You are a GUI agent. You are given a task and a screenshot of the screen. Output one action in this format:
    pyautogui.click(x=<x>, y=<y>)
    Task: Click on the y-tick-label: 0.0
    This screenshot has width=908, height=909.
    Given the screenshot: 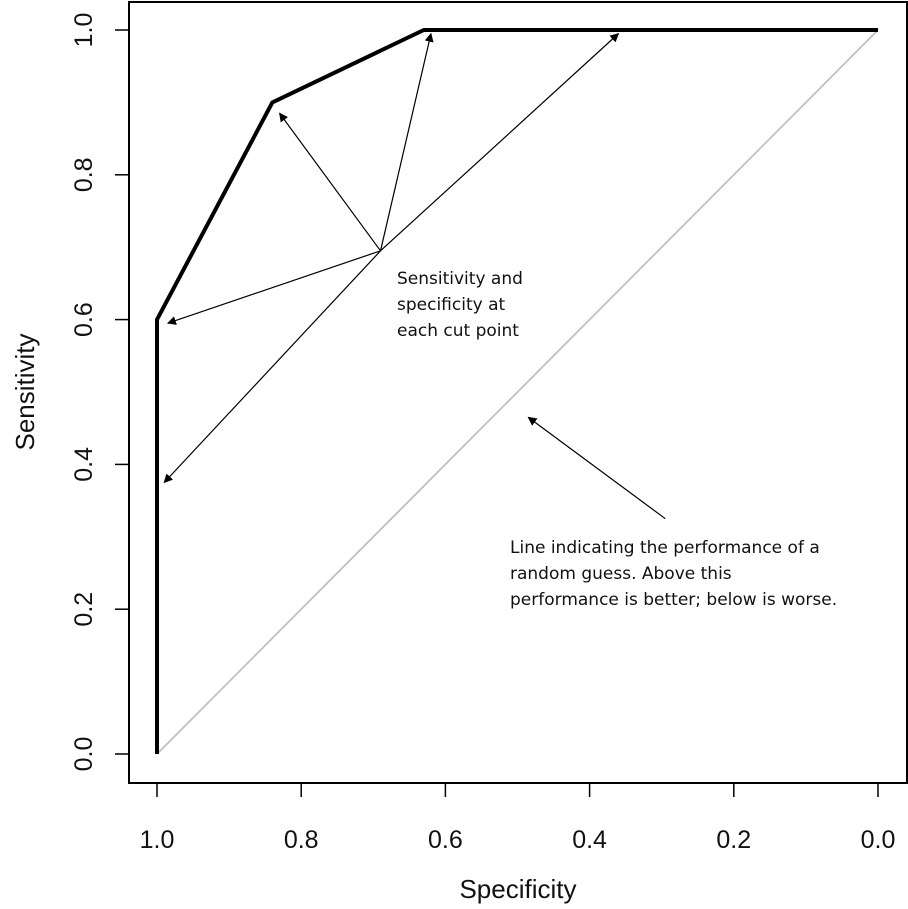 What is the action you would take?
    pyautogui.click(x=84, y=754)
    